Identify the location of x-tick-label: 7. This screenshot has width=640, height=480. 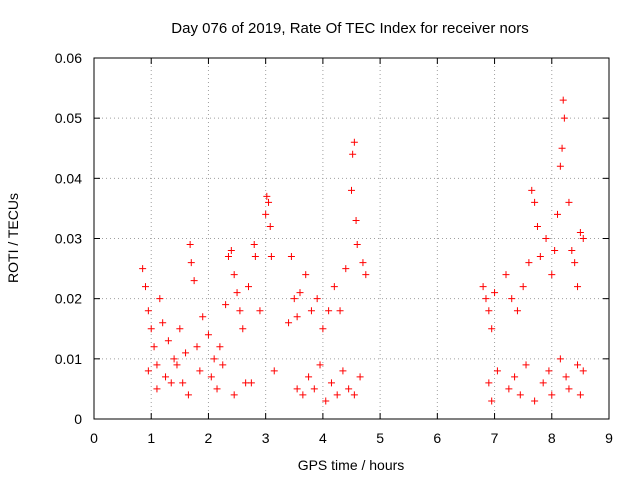
(495, 438).